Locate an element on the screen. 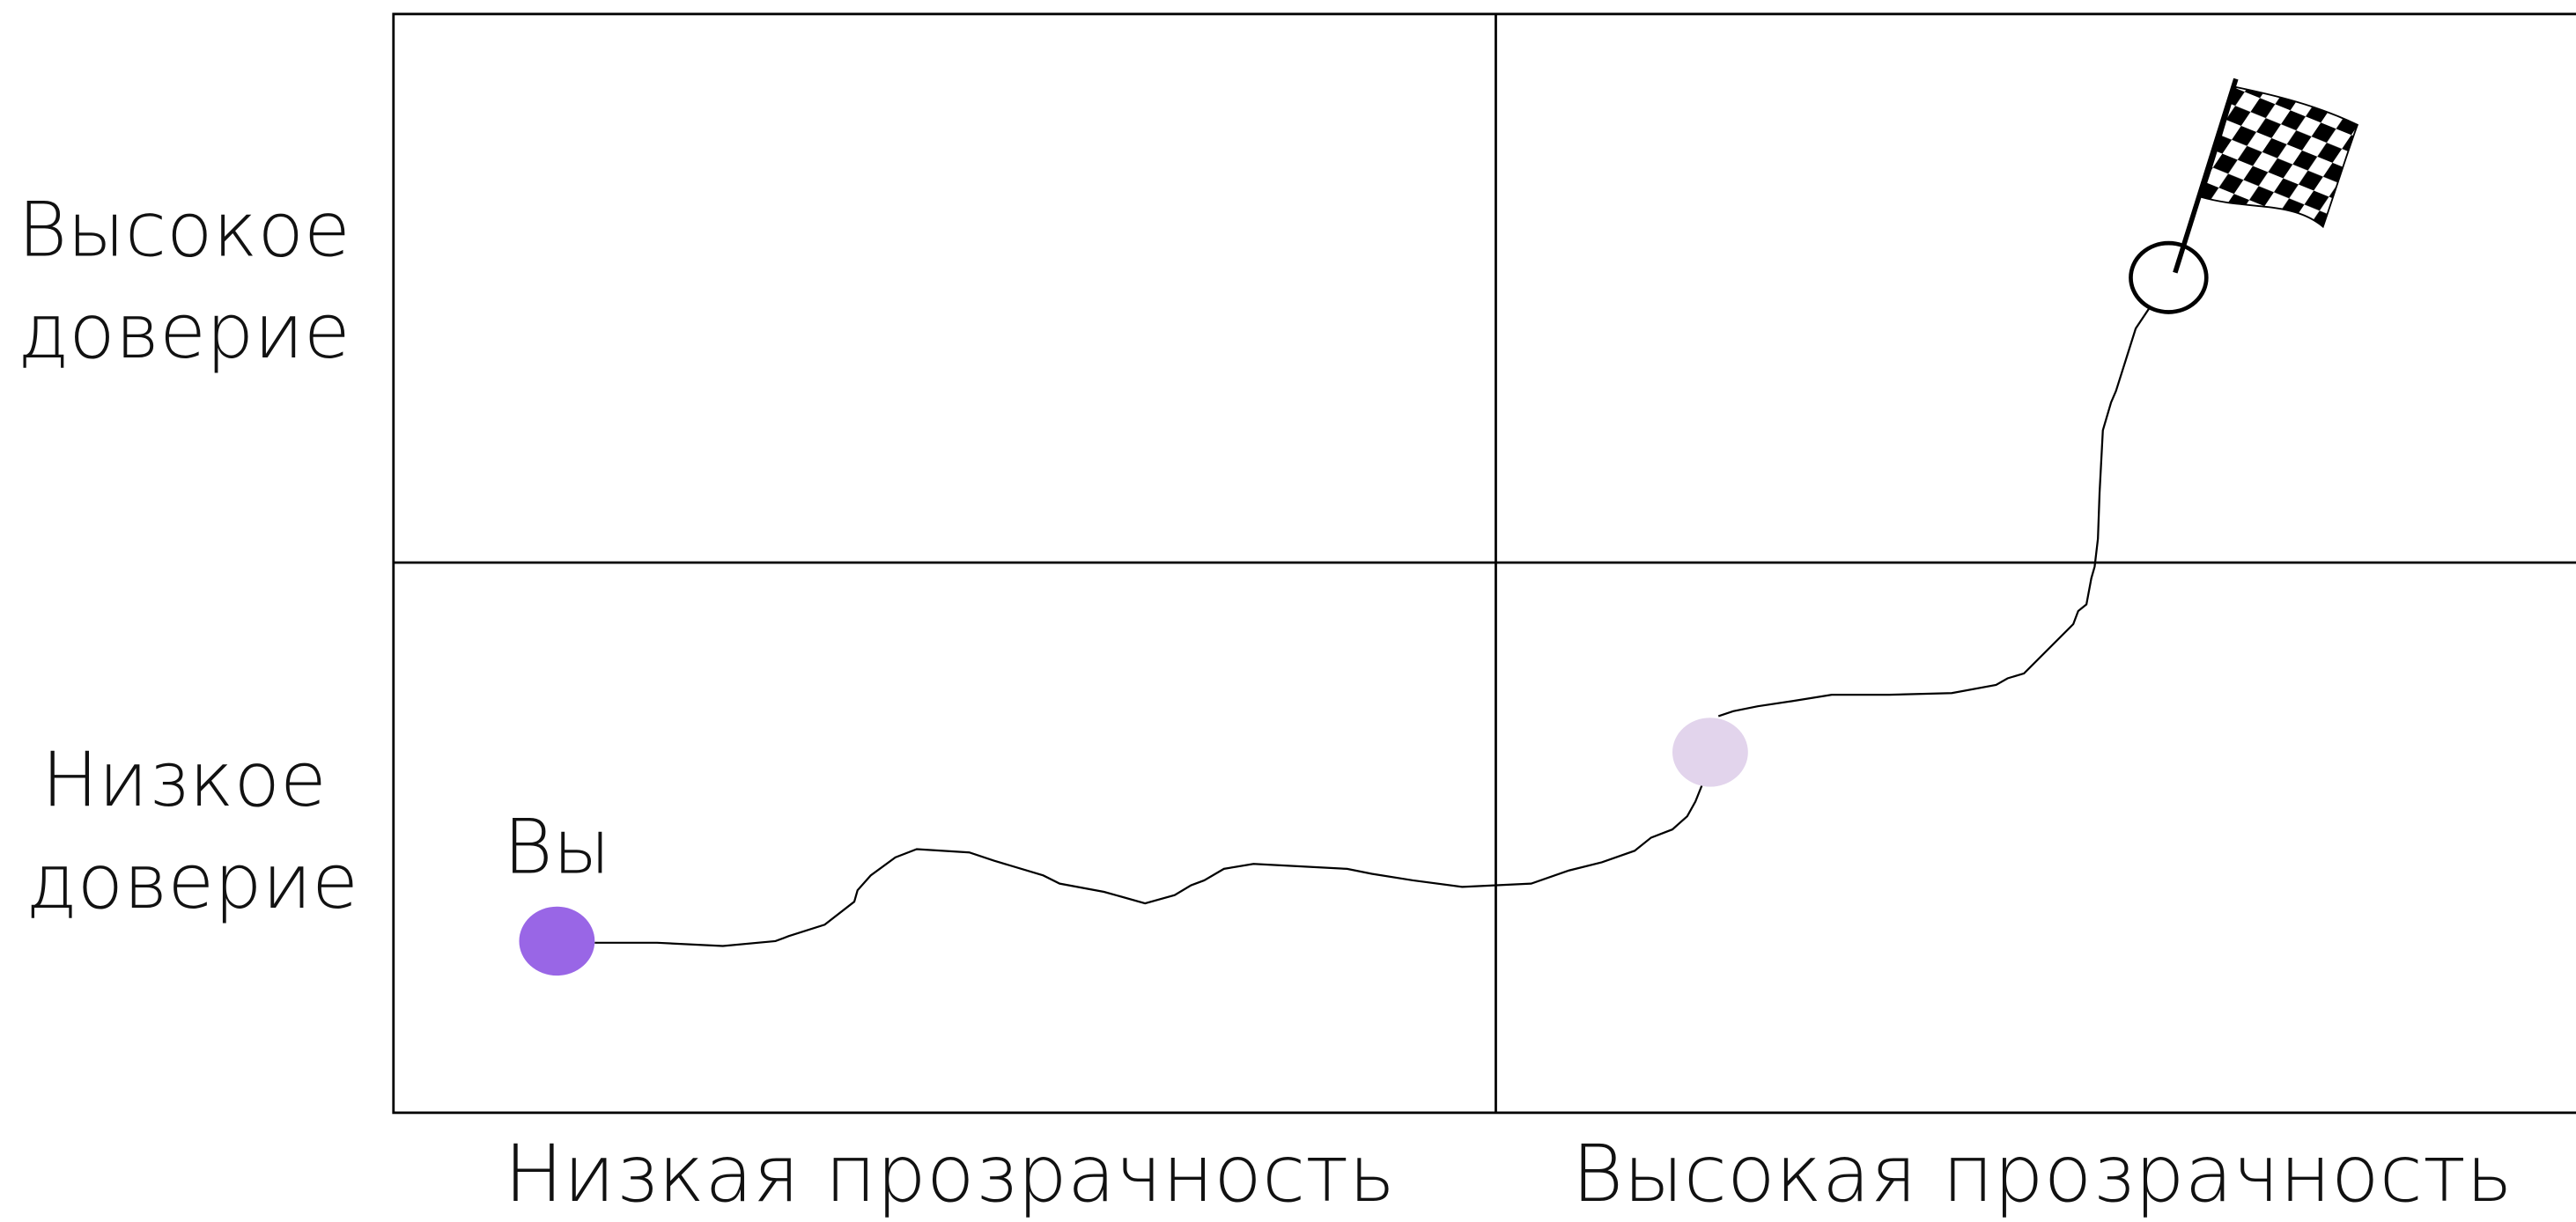 The width and height of the screenshot is (2576, 1222). start-dot is located at coordinates (557, 941).